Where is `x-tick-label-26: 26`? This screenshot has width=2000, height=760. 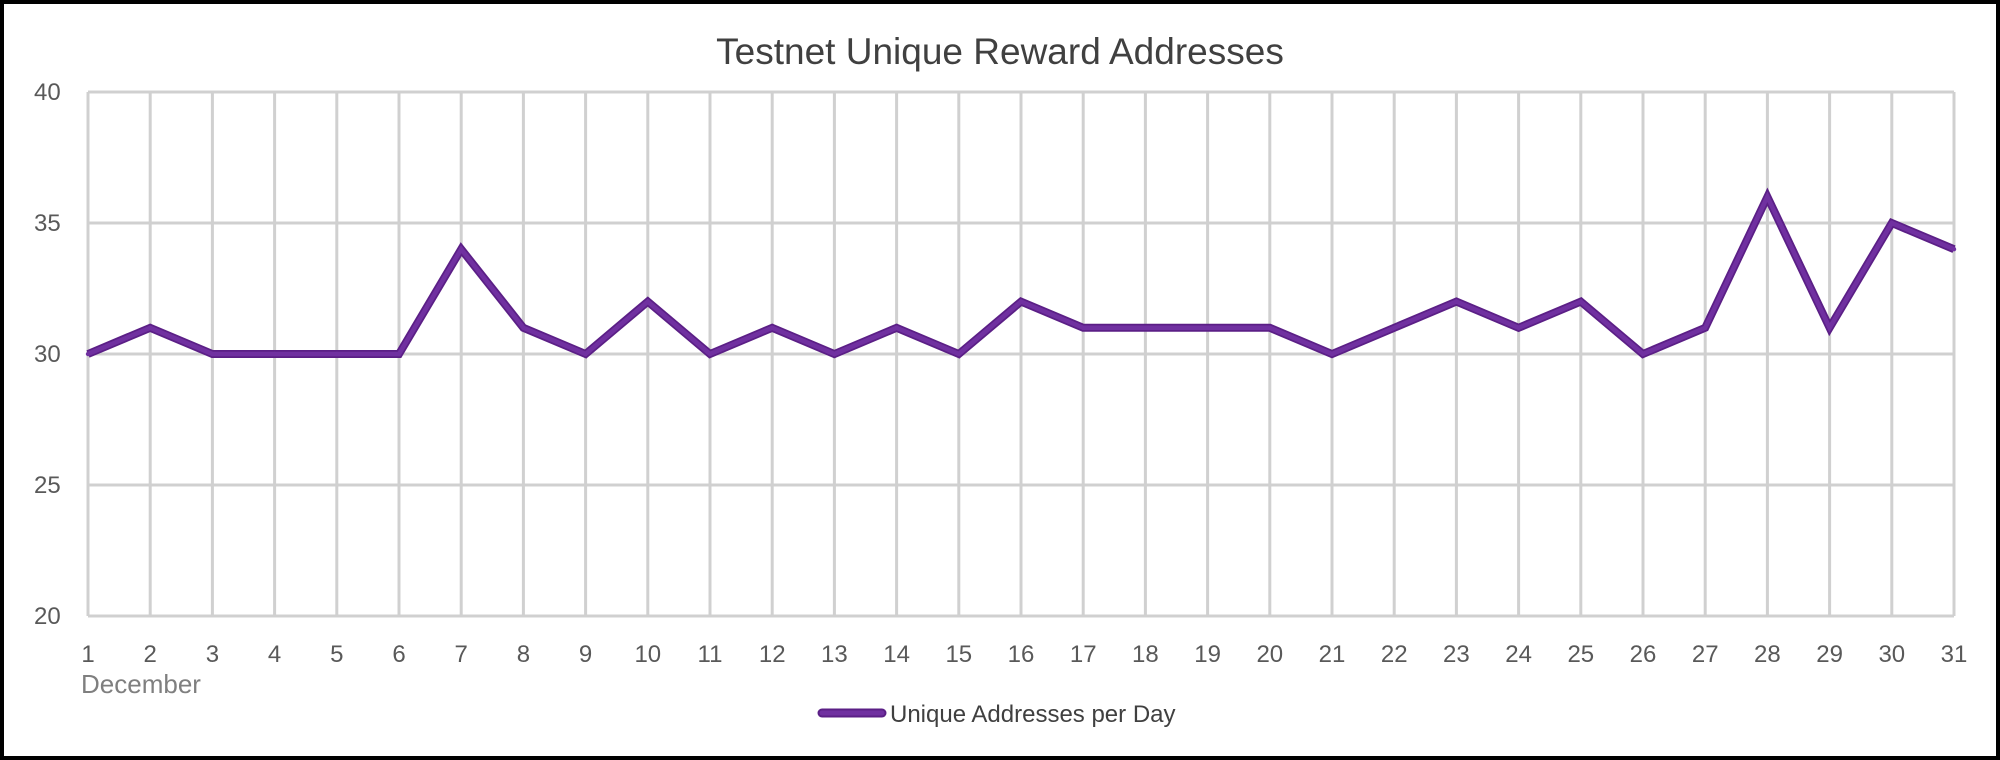 x-tick-label-26: 26 is located at coordinates (1643, 654).